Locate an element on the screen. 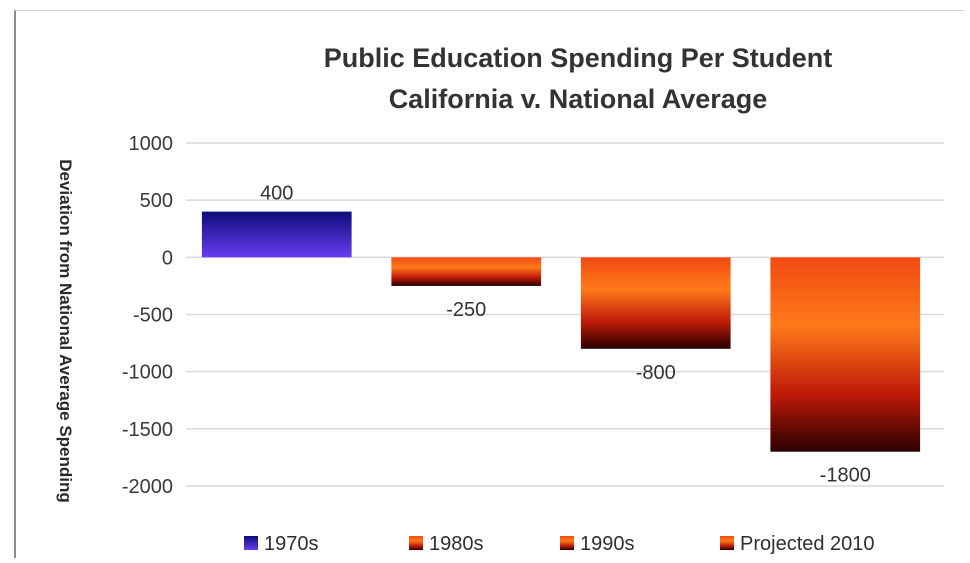 The width and height of the screenshot is (970, 563). y-tick-layer: 1000 500 0 -500 -1000 -1500 -2000 is located at coordinates (147, 315).